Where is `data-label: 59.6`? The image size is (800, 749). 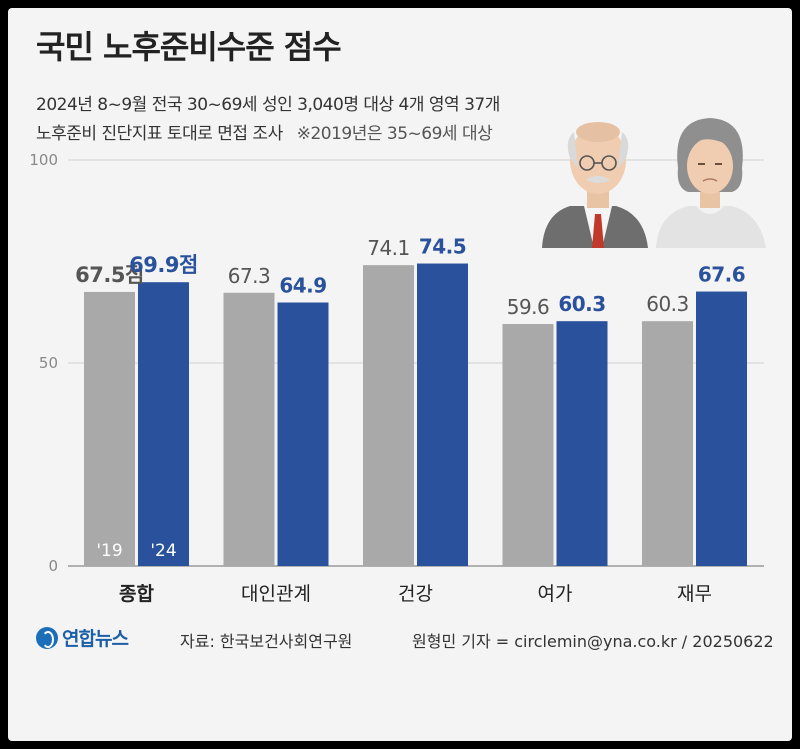 data-label: 59.6 is located at coordinates (528, 307).